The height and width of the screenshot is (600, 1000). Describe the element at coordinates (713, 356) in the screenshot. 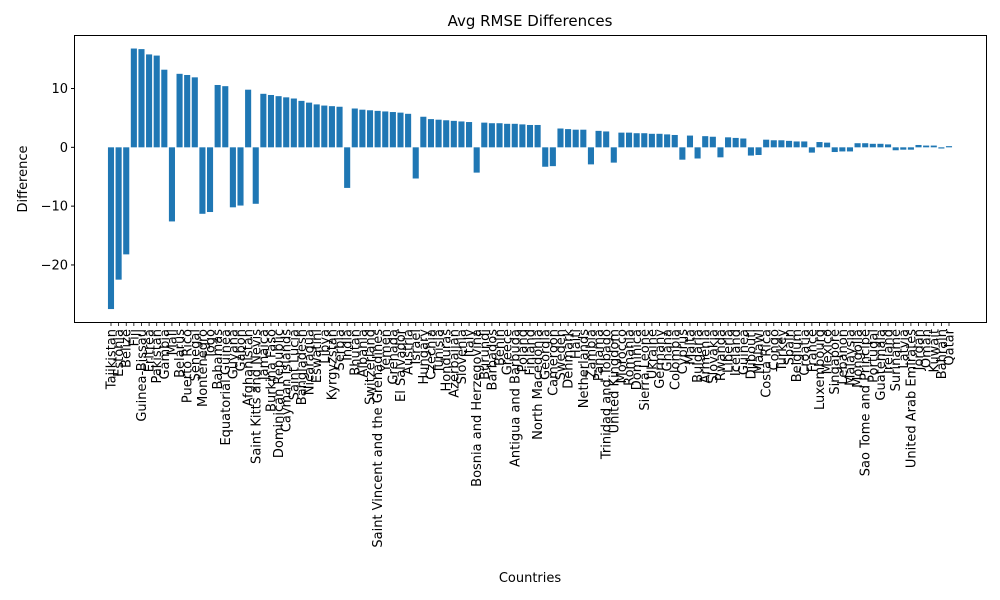

I see `x-tick-label: Slovakia` at that location.